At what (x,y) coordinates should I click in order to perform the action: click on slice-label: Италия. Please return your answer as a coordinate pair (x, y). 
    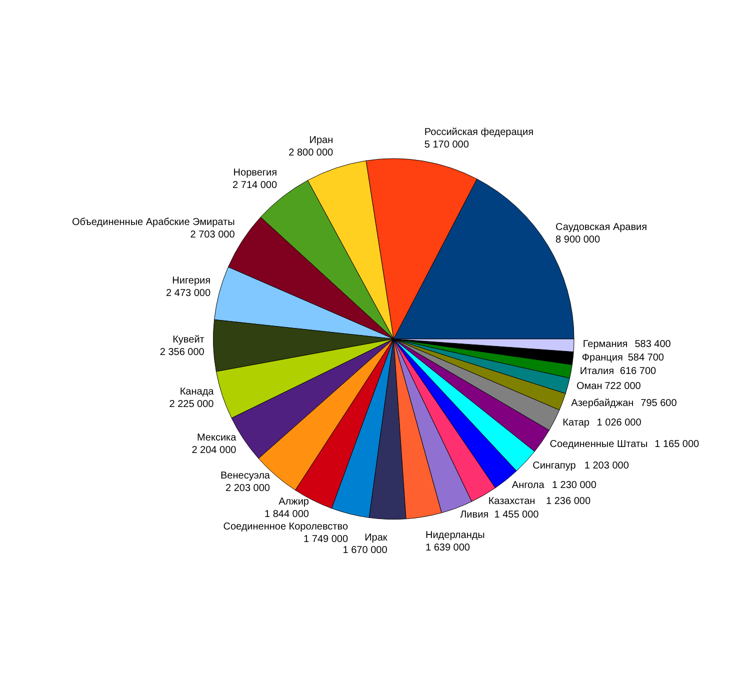
    Looking at the image, I should click on (597, 372).